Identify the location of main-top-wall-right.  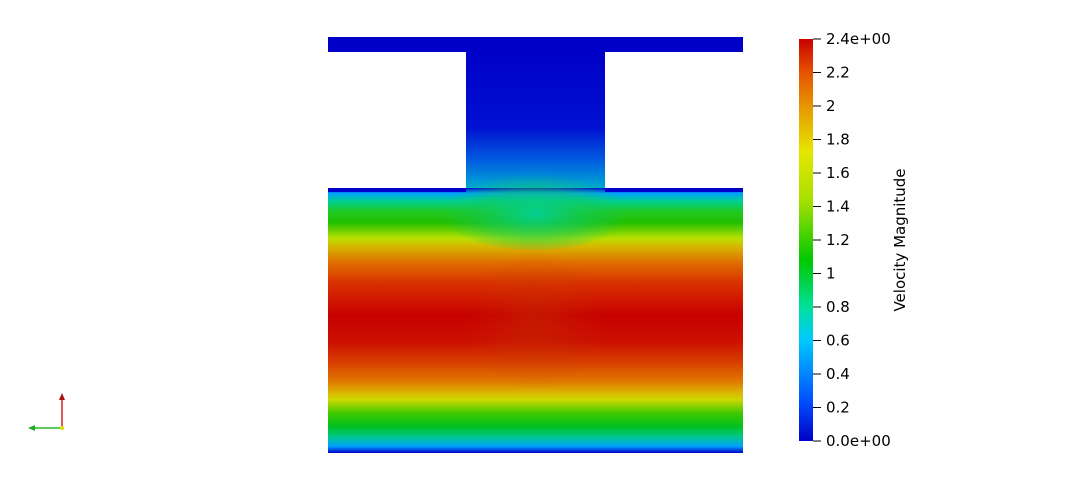
(674, 190).